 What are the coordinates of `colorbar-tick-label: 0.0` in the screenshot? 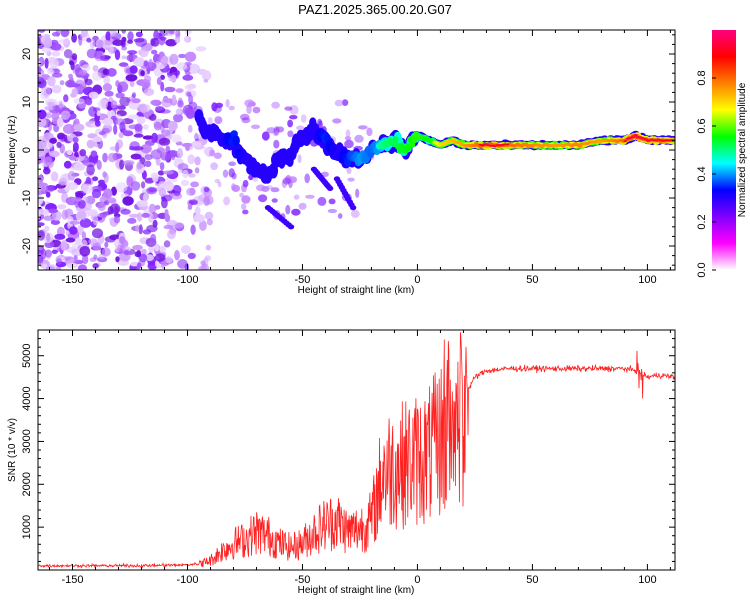 It's located at (702, 269).